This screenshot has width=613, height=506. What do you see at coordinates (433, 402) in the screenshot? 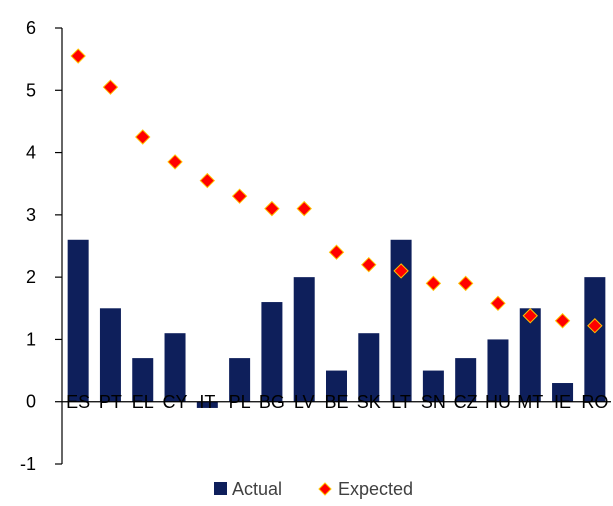
I see `x-tick-label: SN` at bounding box center [433, 402].